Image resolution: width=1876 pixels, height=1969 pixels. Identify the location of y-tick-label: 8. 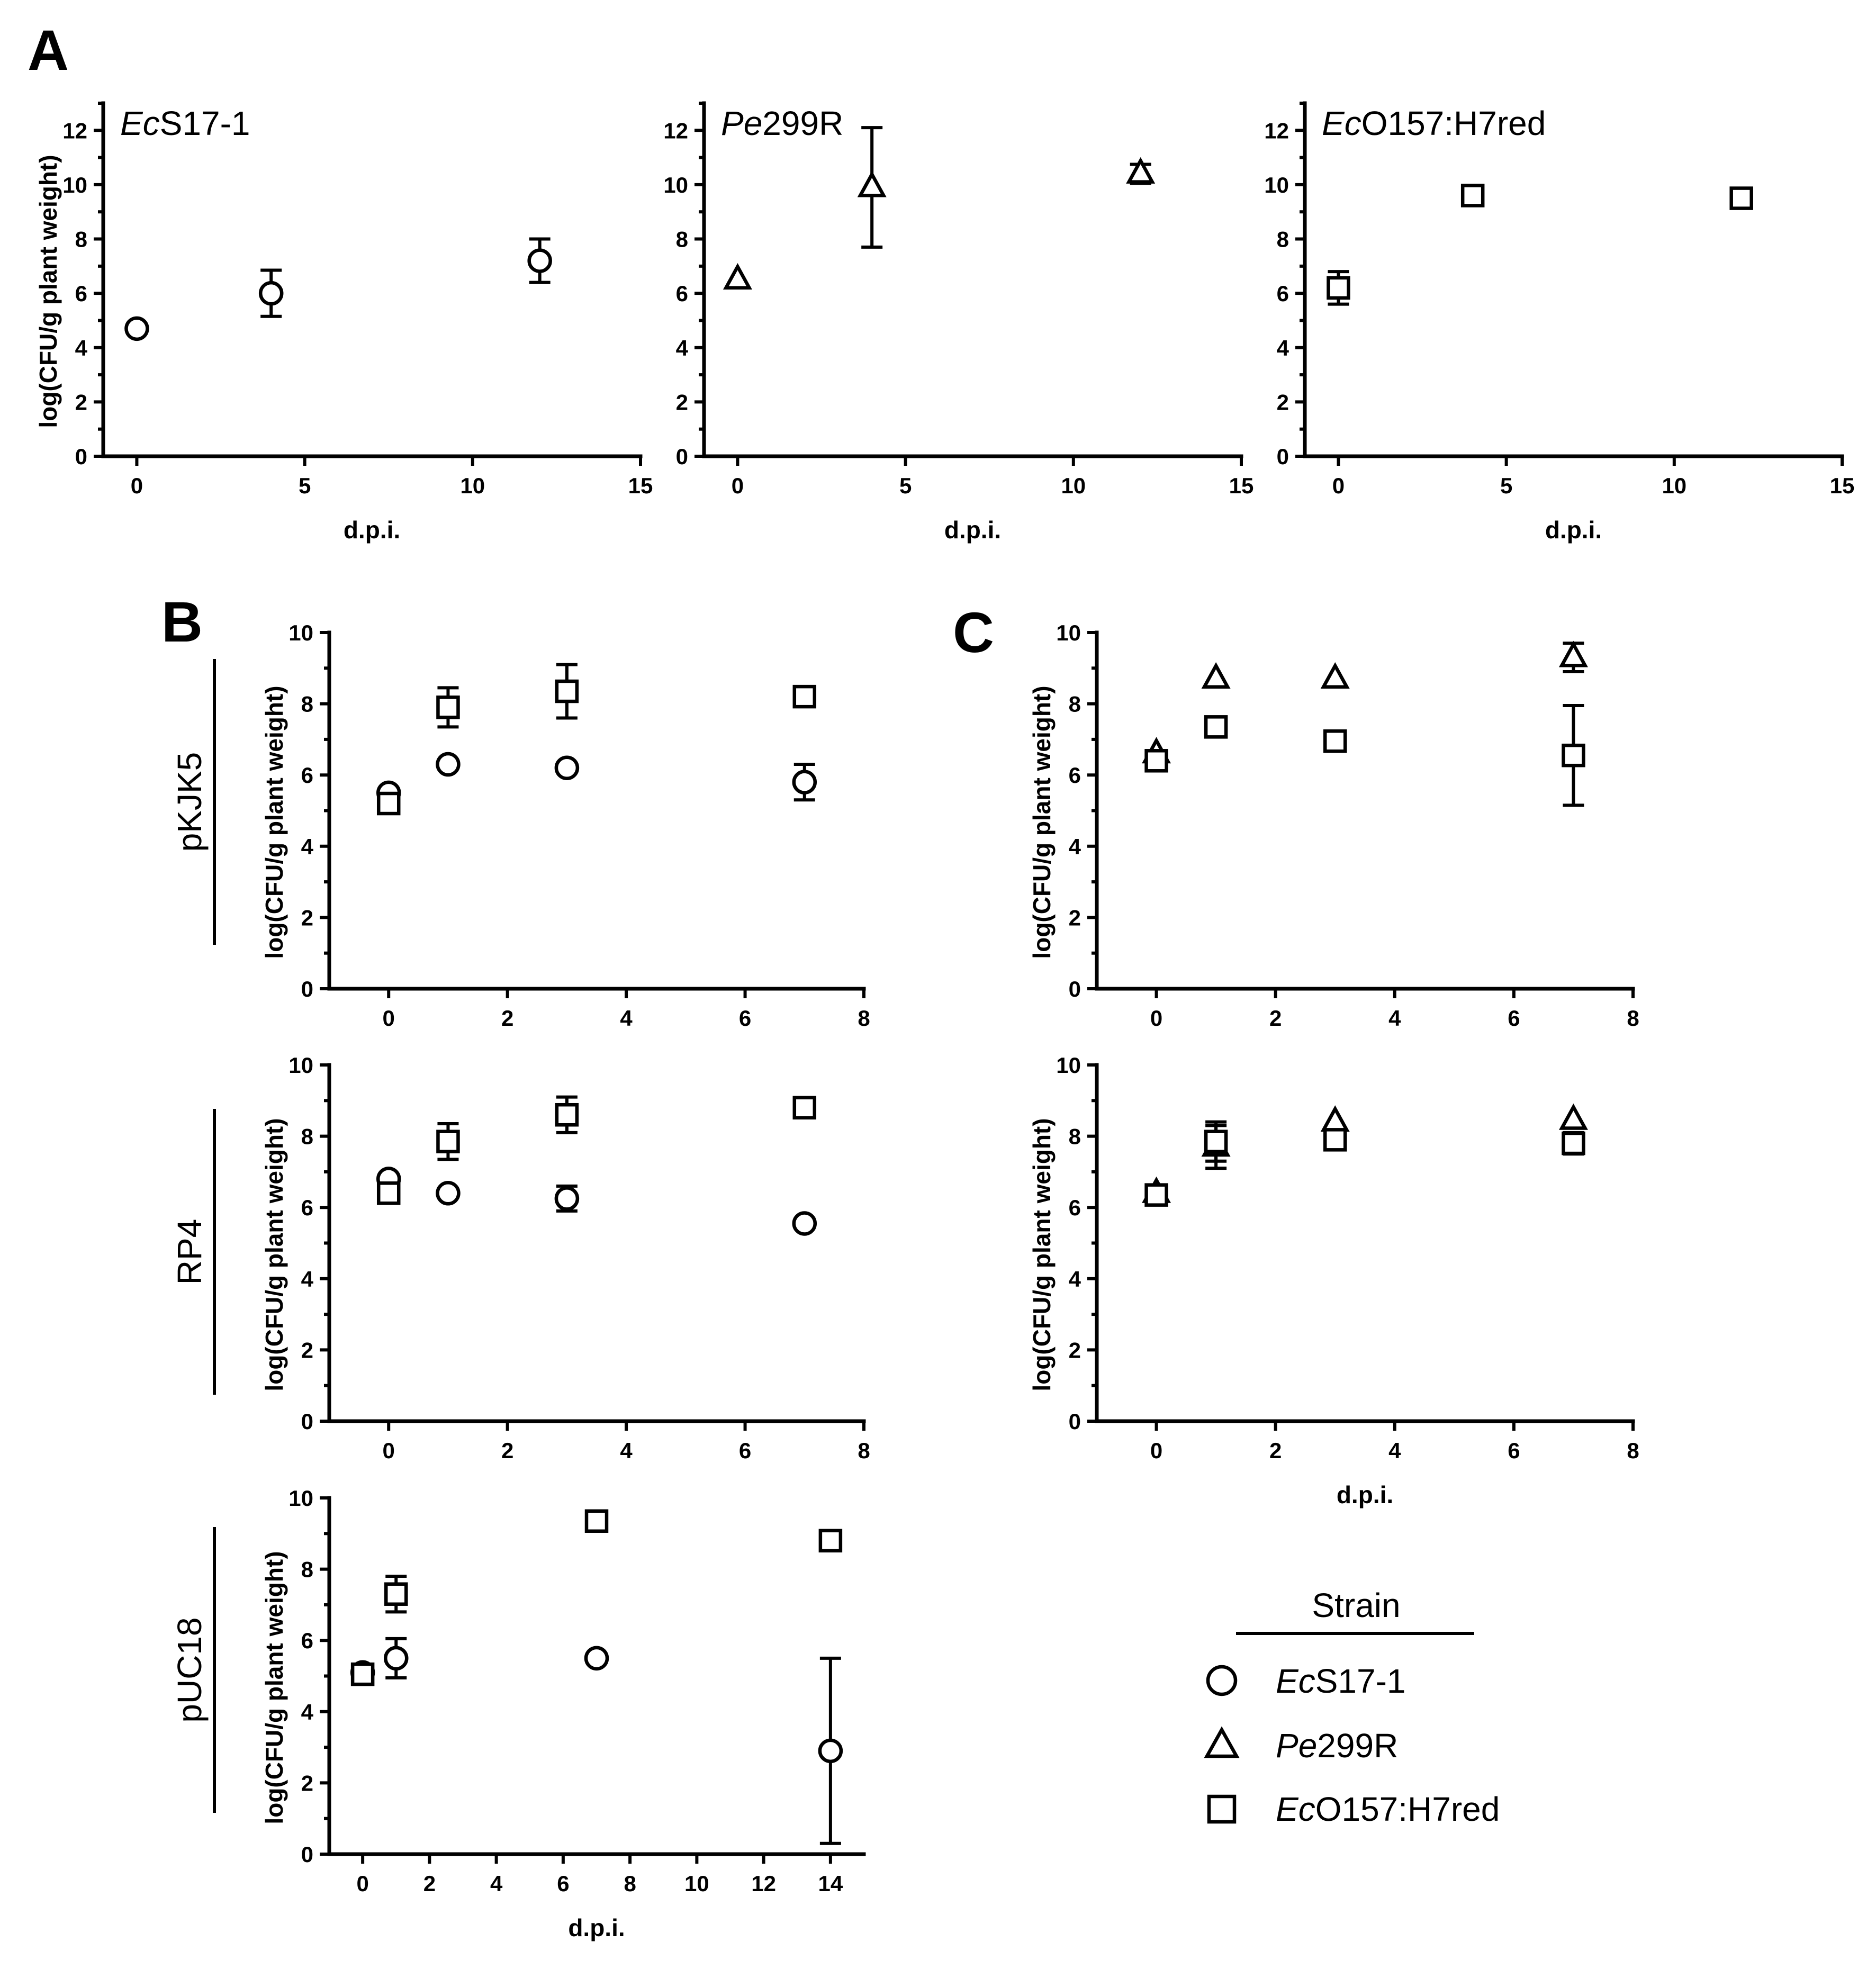
(307, 1569).